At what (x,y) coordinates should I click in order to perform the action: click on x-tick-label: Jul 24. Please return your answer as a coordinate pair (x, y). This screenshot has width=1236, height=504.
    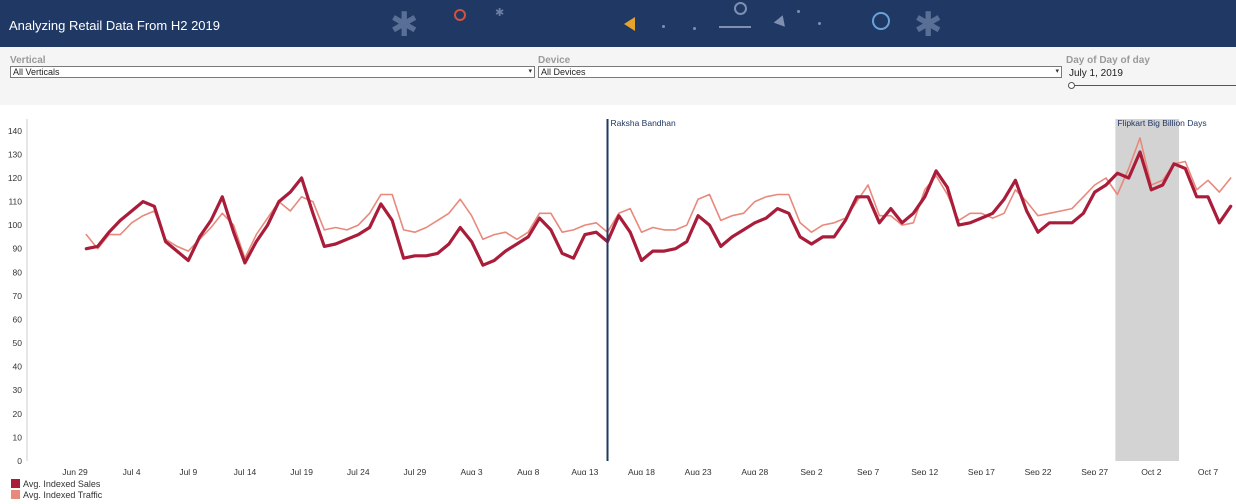
    Looking at the image, I should click on (358, 471).